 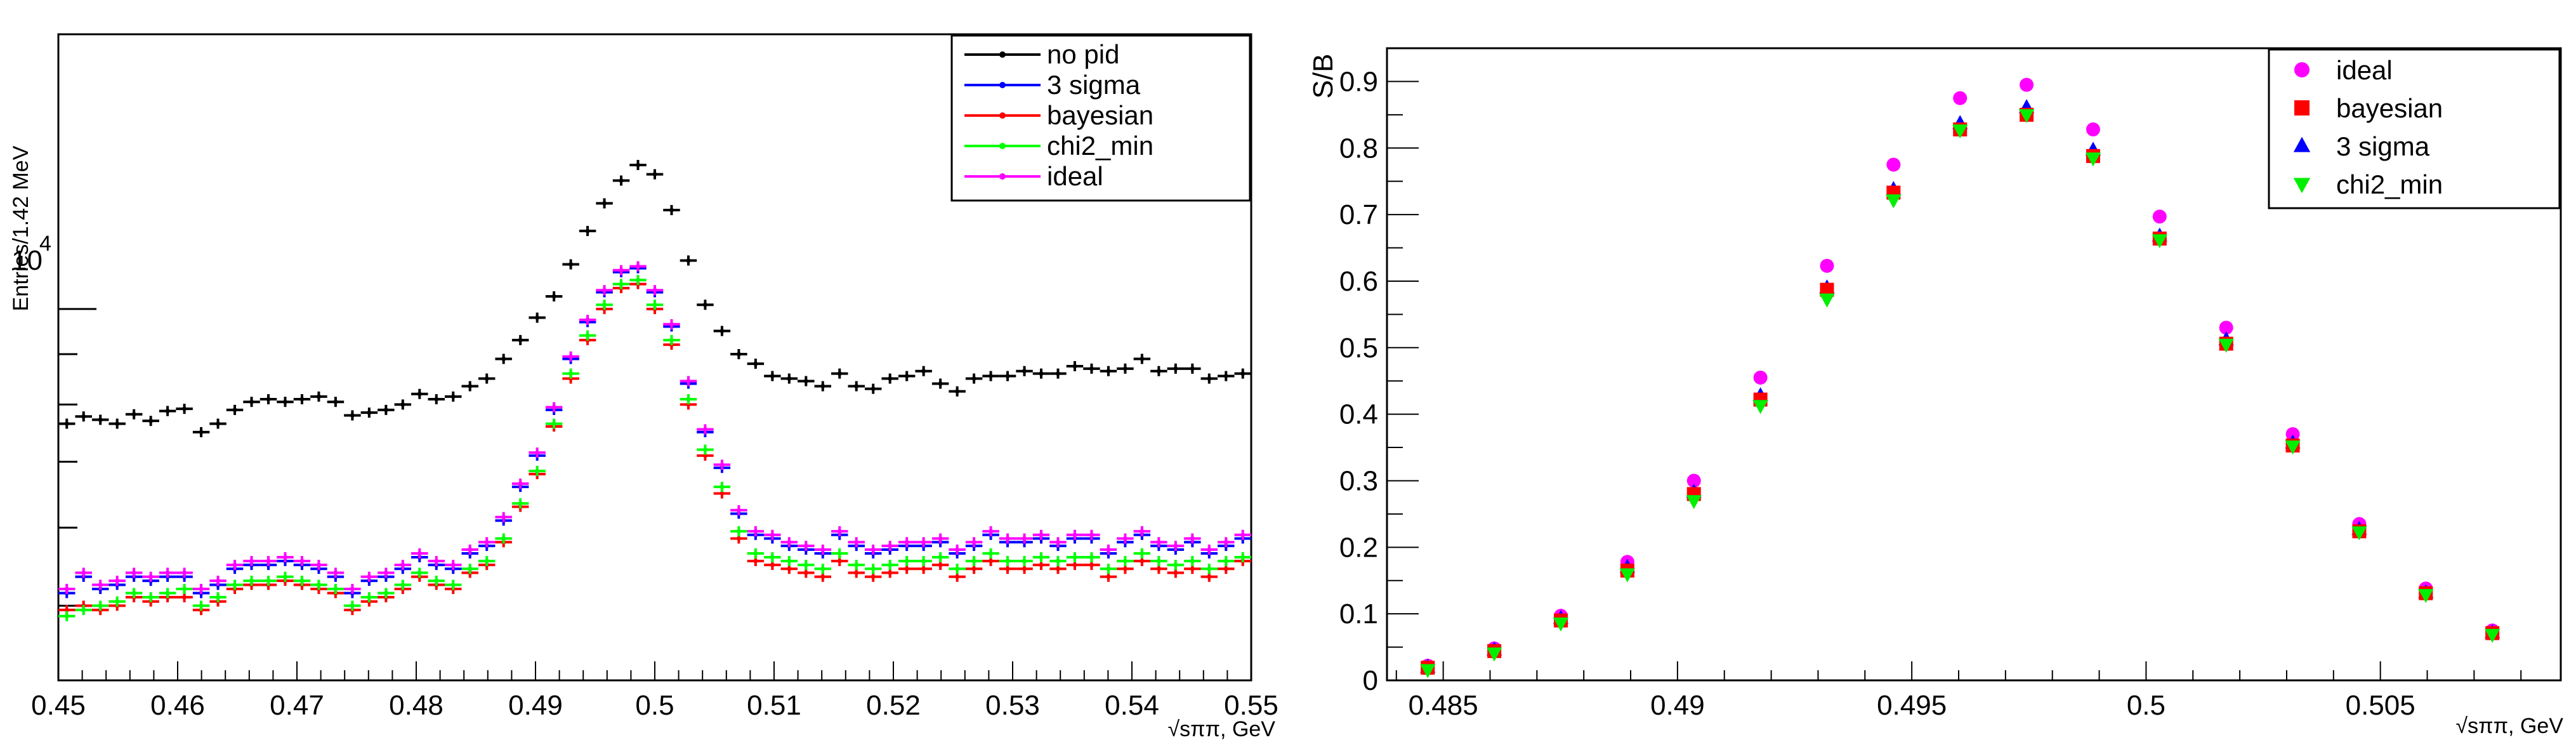 I want to click on right-xtick-label: 0.505, so click(x=2380, y=705).